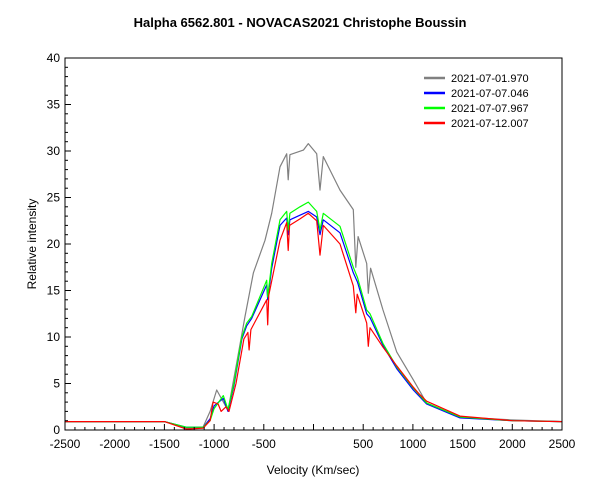 The image size is (600, 500). I want to click on legend-label: 2021-07-01.970, so click(490, 79).